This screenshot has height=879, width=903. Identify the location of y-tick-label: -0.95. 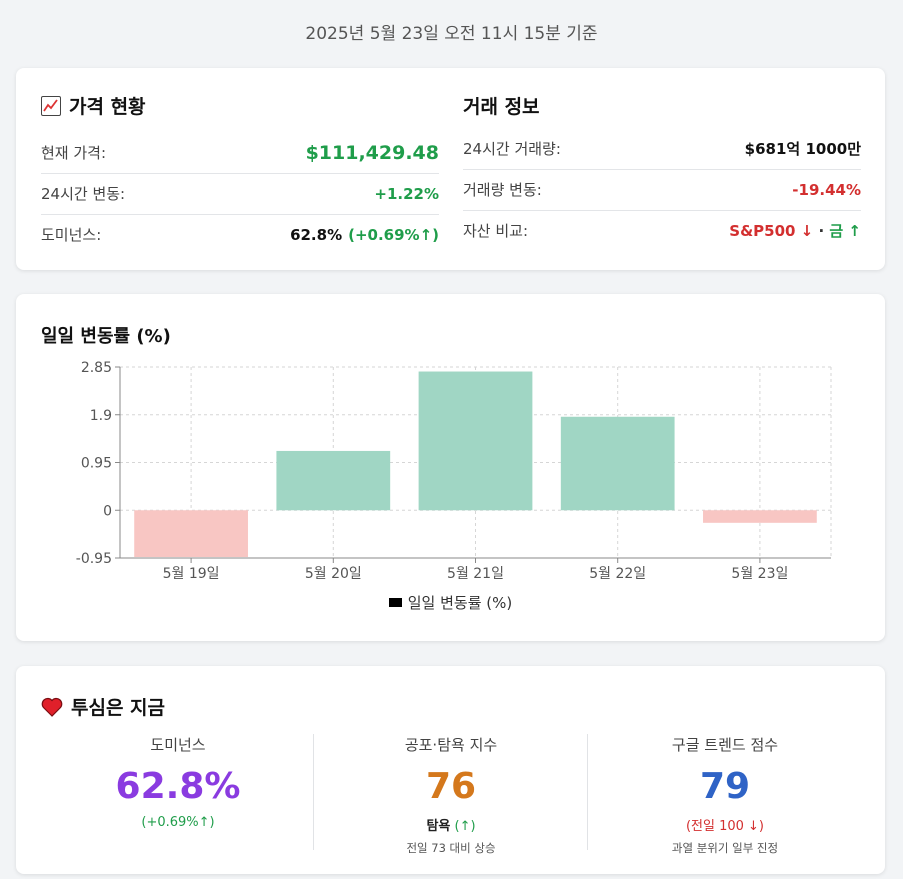
(94, 559).